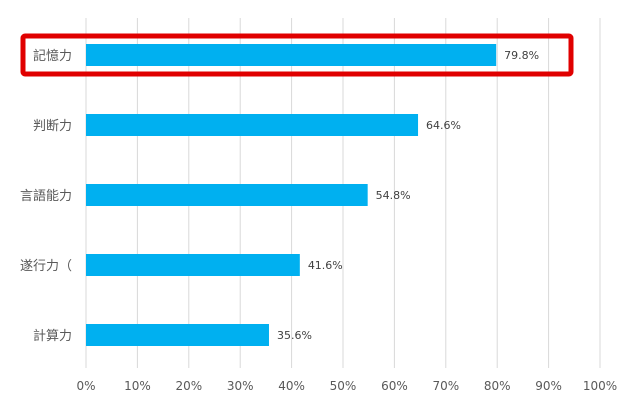 This screenshot has width=636, height=411. What do you see at coordinates (46, 196) in the screenshot?
I see `category-label: 言語能力` at bounding box center [46, 196].